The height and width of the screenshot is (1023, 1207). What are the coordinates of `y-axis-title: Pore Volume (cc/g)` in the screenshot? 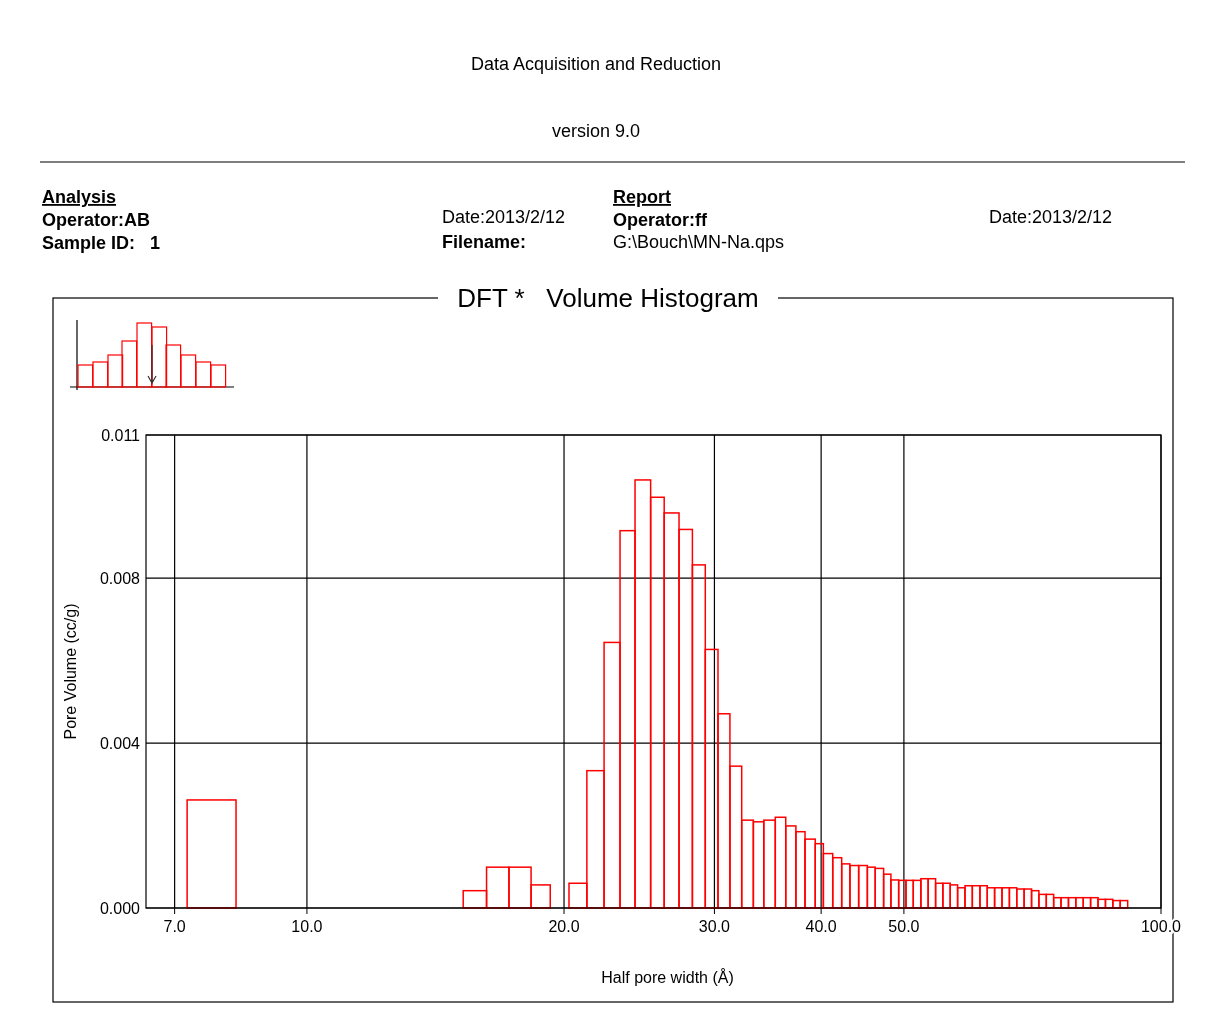 It's located at (70, 671).